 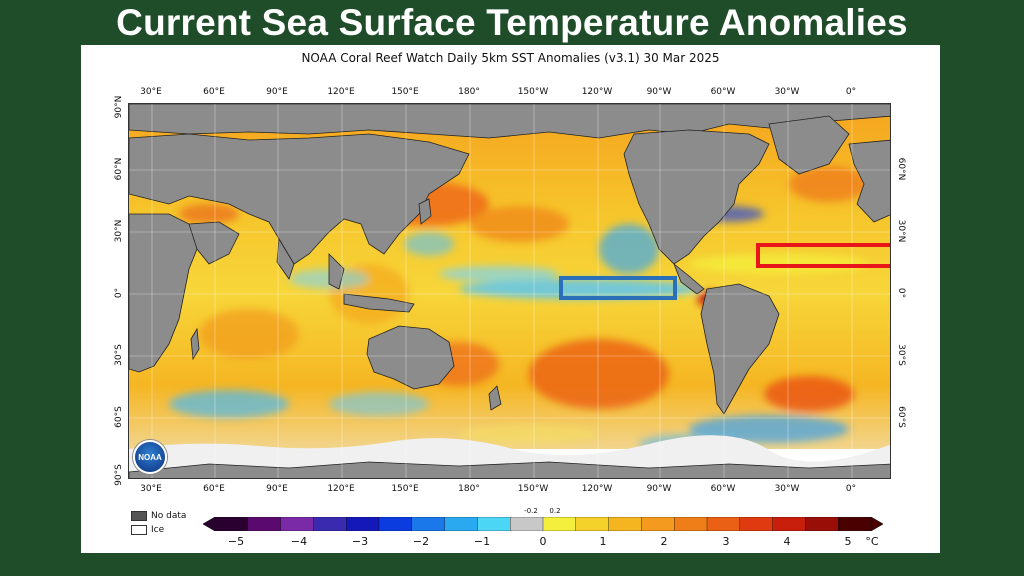 What do you see at coordinates (531, 511) in the screenshot?
I see `colorbar-small-label: -0.2` at bounding box center [531, 511].